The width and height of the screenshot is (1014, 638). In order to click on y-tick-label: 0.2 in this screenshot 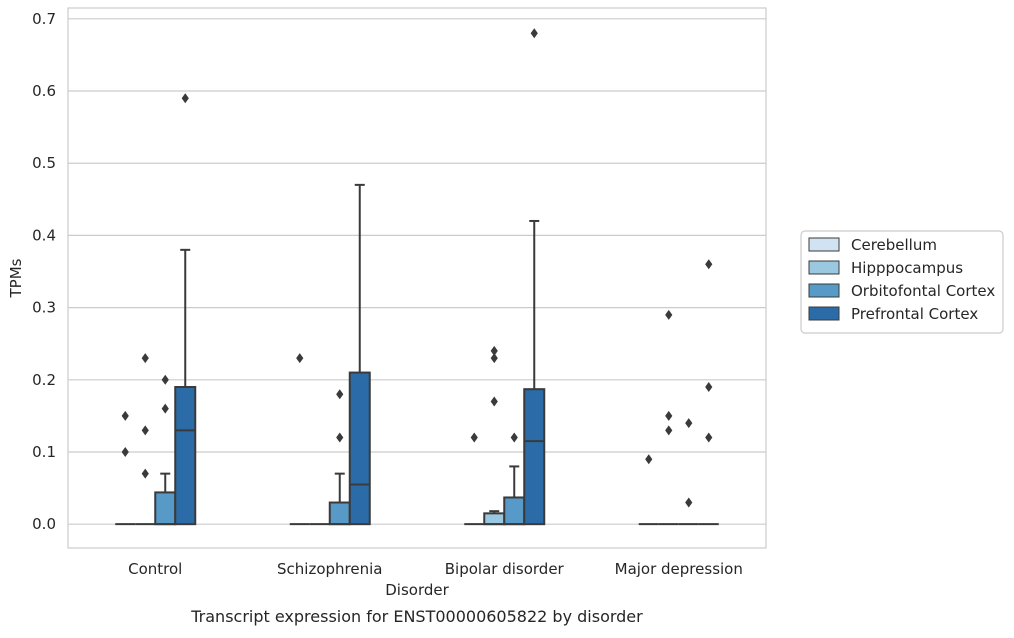, I will do `click(44, 380)`.